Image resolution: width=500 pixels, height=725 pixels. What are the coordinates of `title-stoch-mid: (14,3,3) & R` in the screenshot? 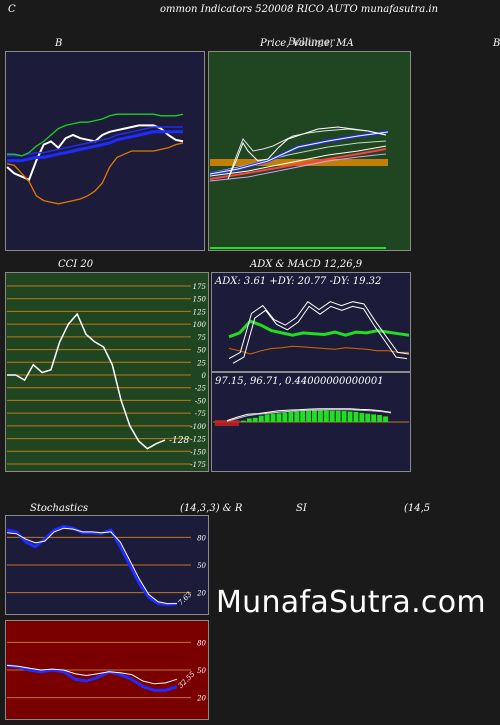 It's located at (211, 508).